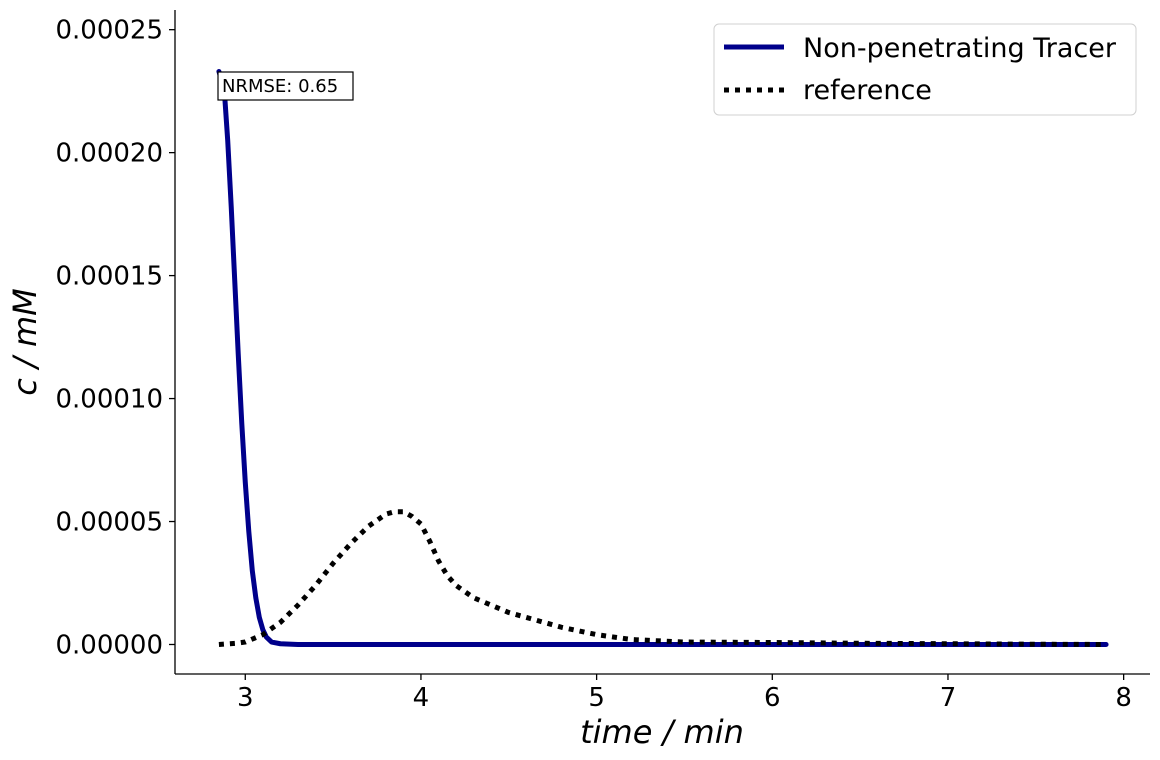 The height and width of the screenshot is (760, 1160). Describe the element at coordinates (662, 578) in the screenshot. I see `series-line-reference` at that location.